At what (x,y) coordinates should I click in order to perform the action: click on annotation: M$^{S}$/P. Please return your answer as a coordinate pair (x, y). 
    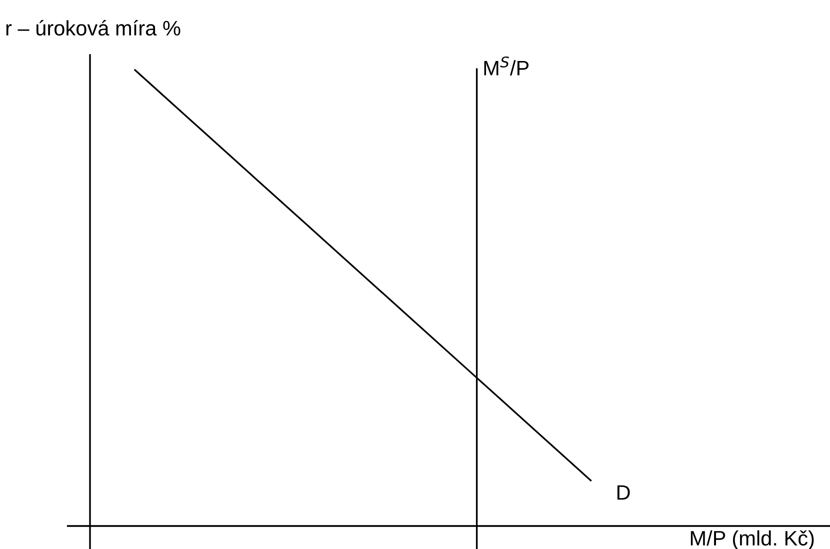
    Looking at the image, I should click on (506, 66).